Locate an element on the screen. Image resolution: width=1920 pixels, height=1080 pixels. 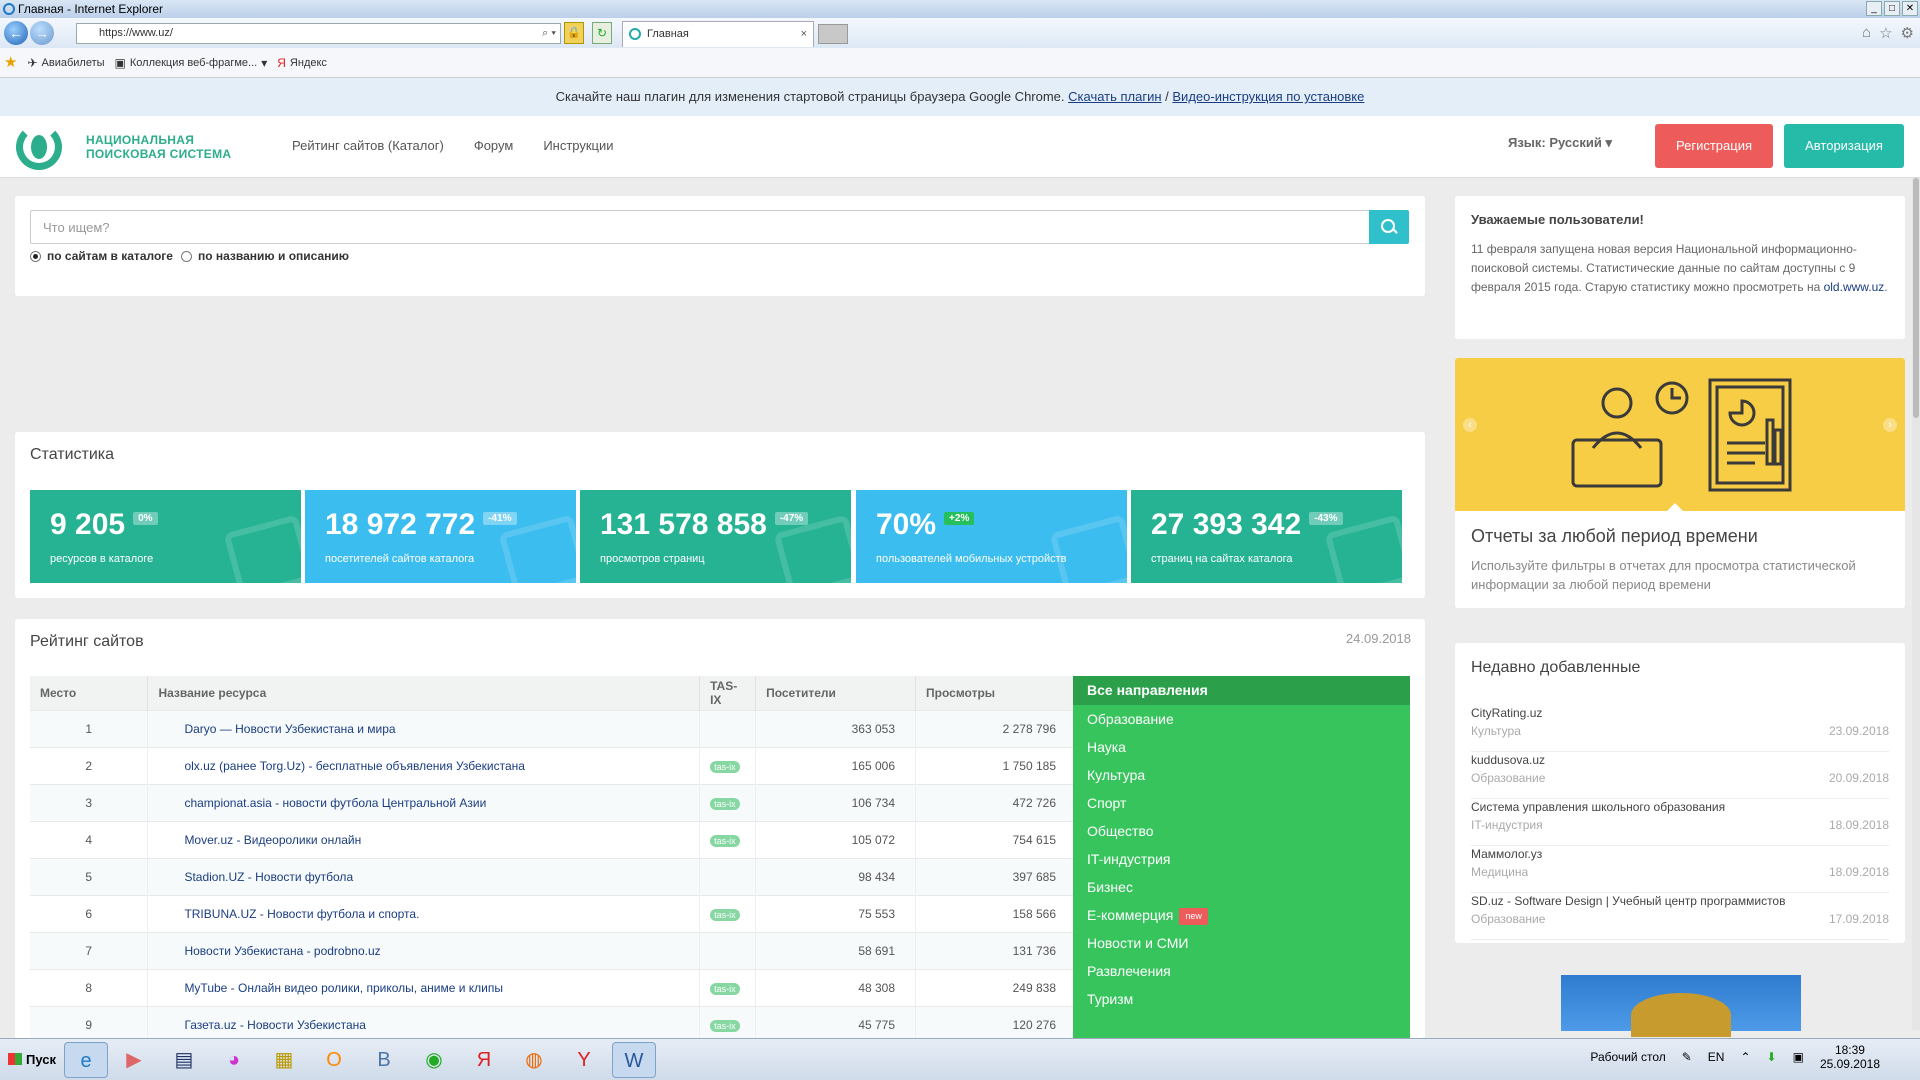
favorite-item: Я Яндекс is located at coordinates (302, 63).